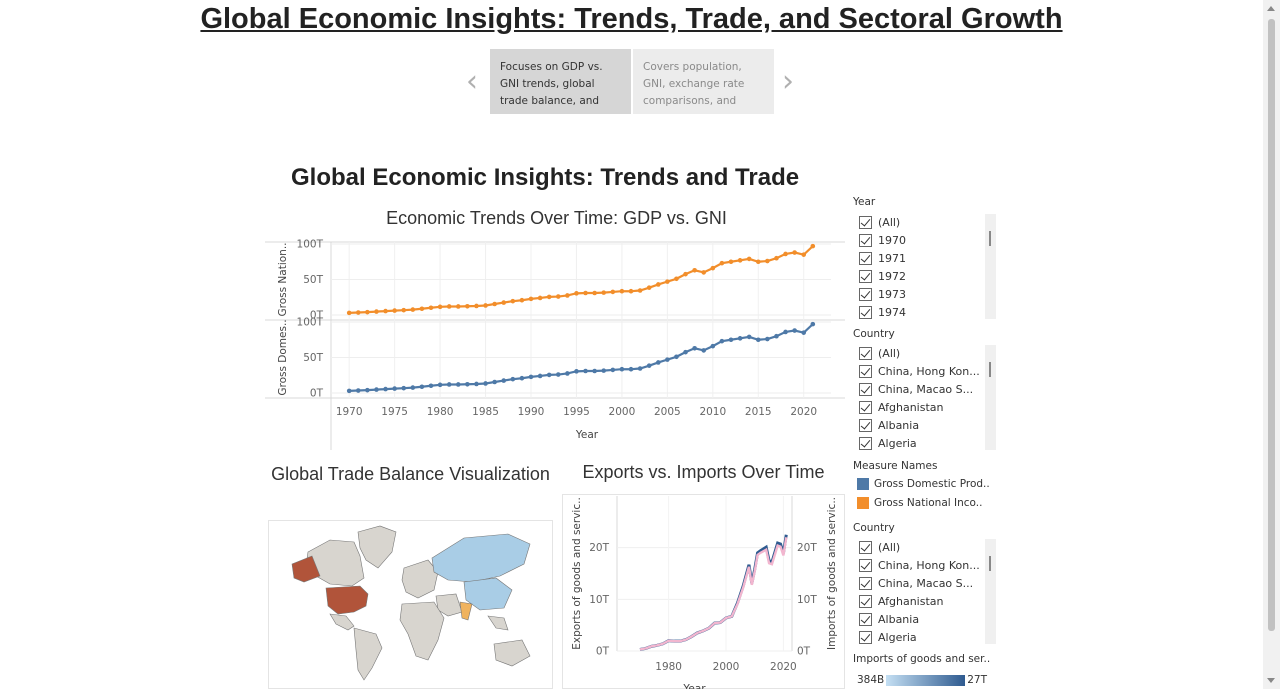 The width and height of the screenshot is (1280, 689). Describe the element at coordinates (472, 81) in the screenshot. I see `chevron-left-icon: ‹` at that location.